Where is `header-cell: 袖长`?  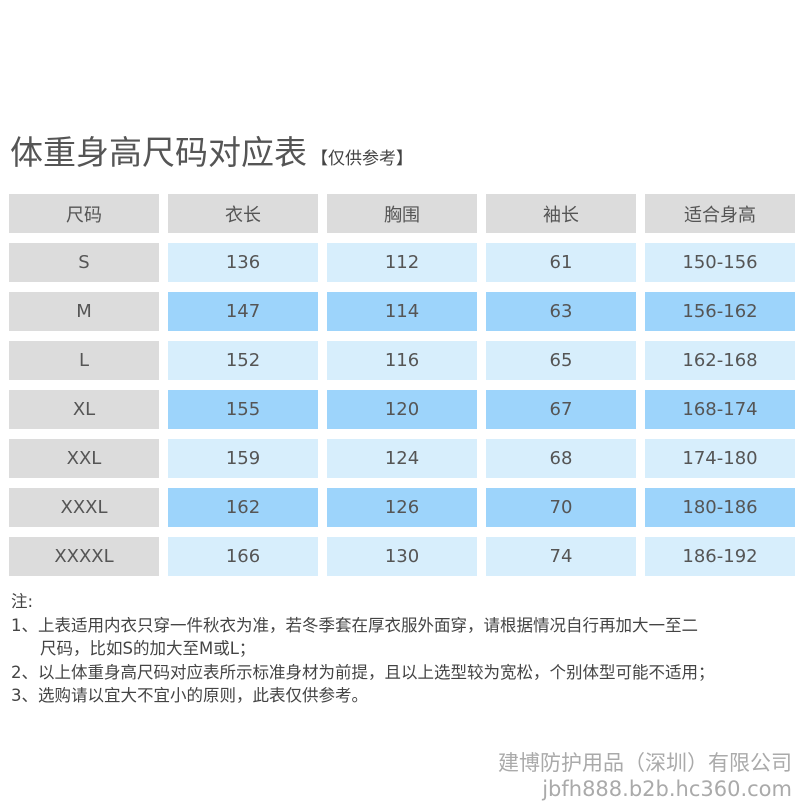
header-cell: 袖长 is located at coordinates (561, 213).